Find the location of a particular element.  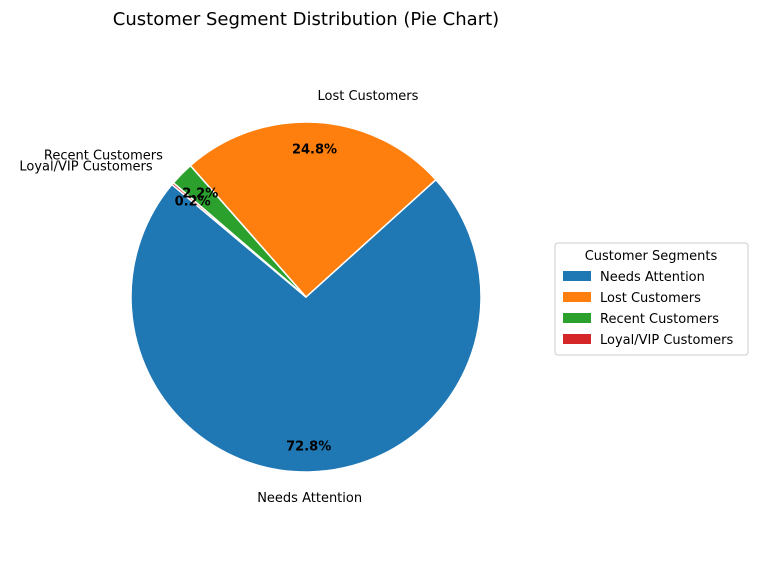

legend-label-lost-customers: Lost Customers is located at coordinates (650, 298).